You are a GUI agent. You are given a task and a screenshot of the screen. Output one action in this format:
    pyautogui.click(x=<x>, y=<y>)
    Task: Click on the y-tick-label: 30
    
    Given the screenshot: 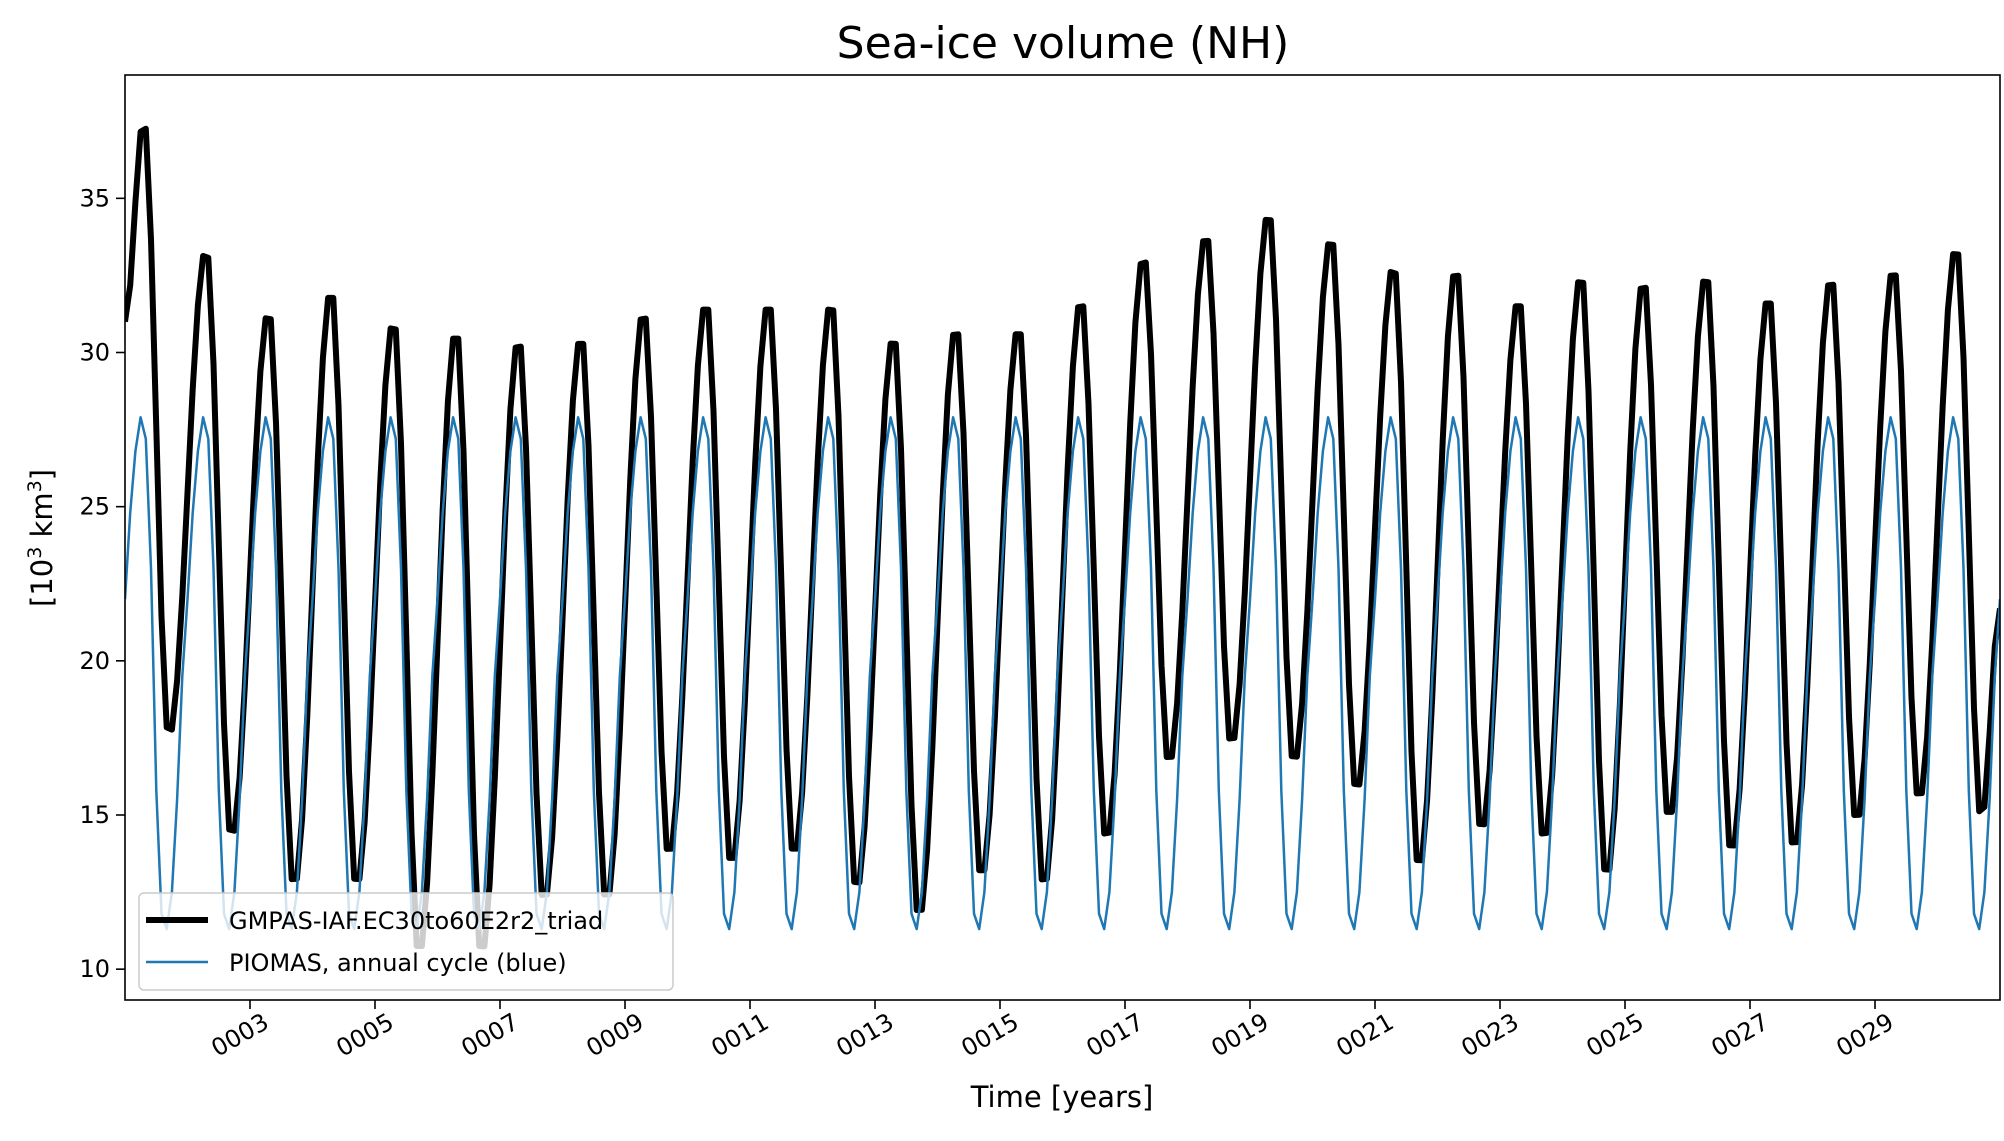 What is the action you would take?
    pyautogui.click(x=94, y=353)
    